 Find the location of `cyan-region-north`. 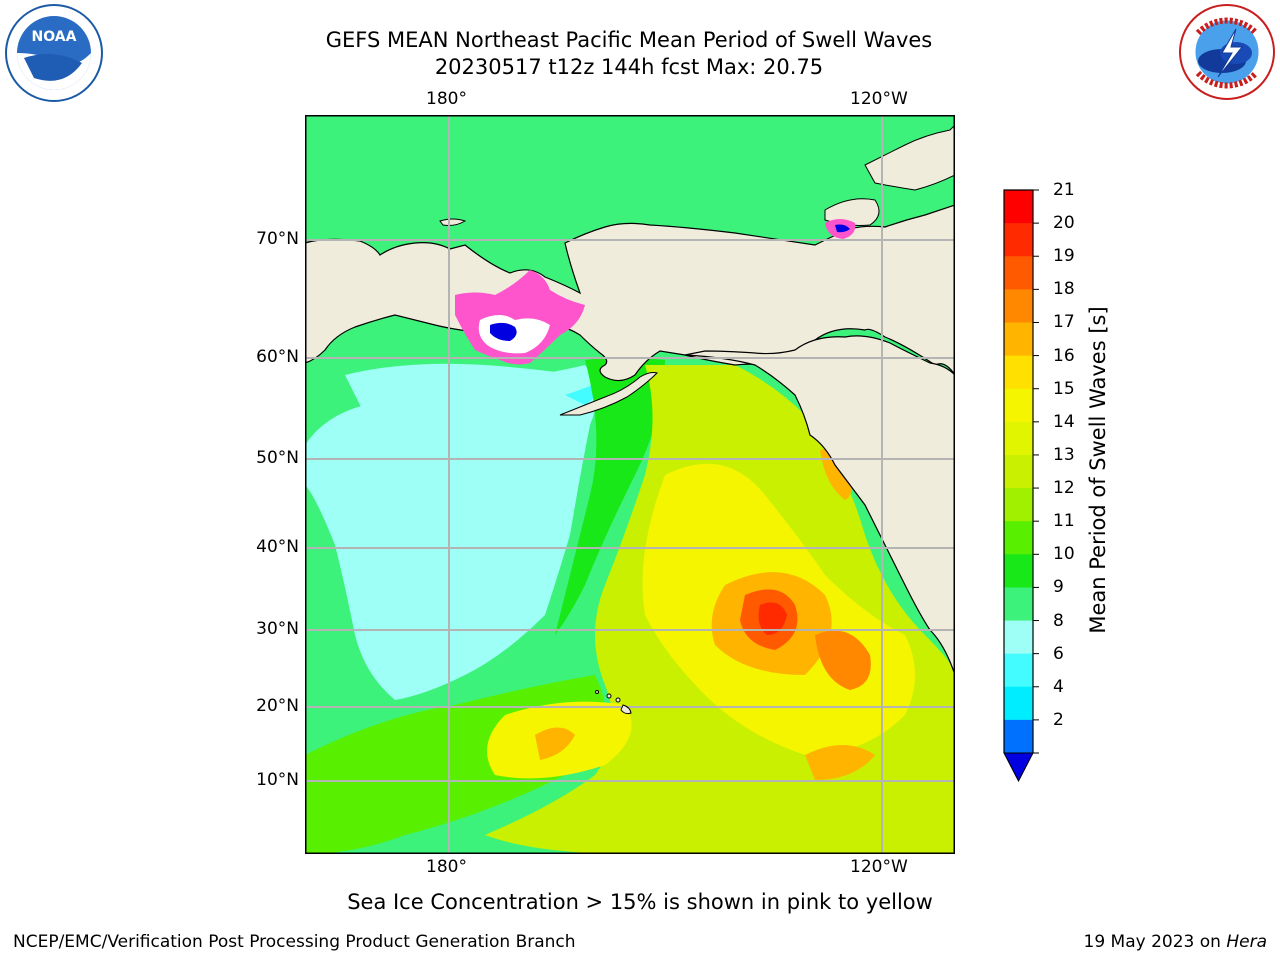

cyan-region-north is located at coordinates (475, 389).